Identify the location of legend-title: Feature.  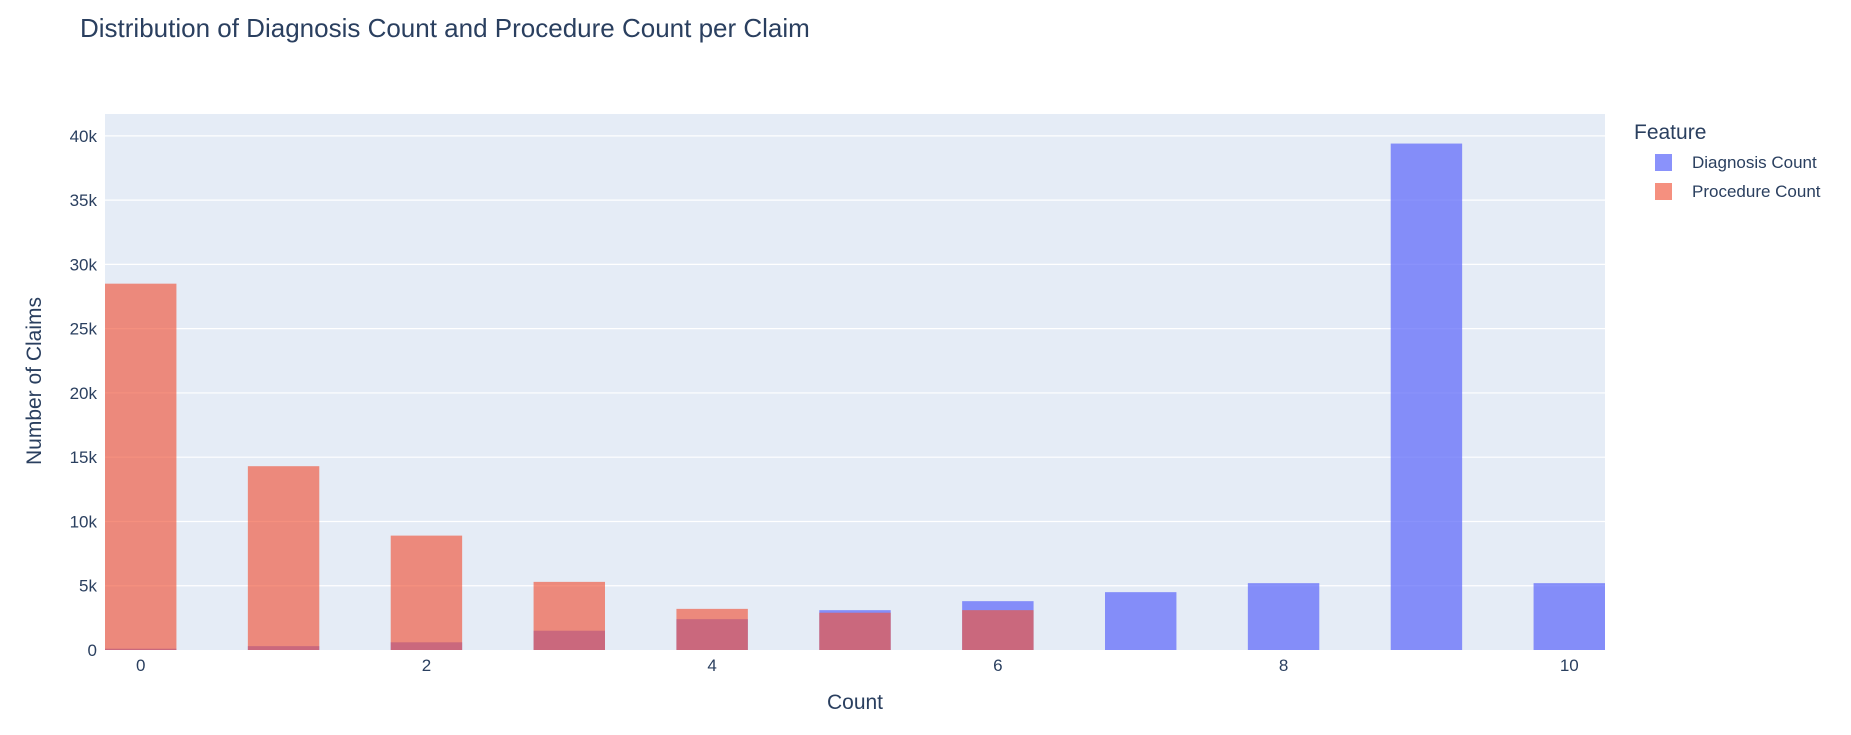
(1670, 132).